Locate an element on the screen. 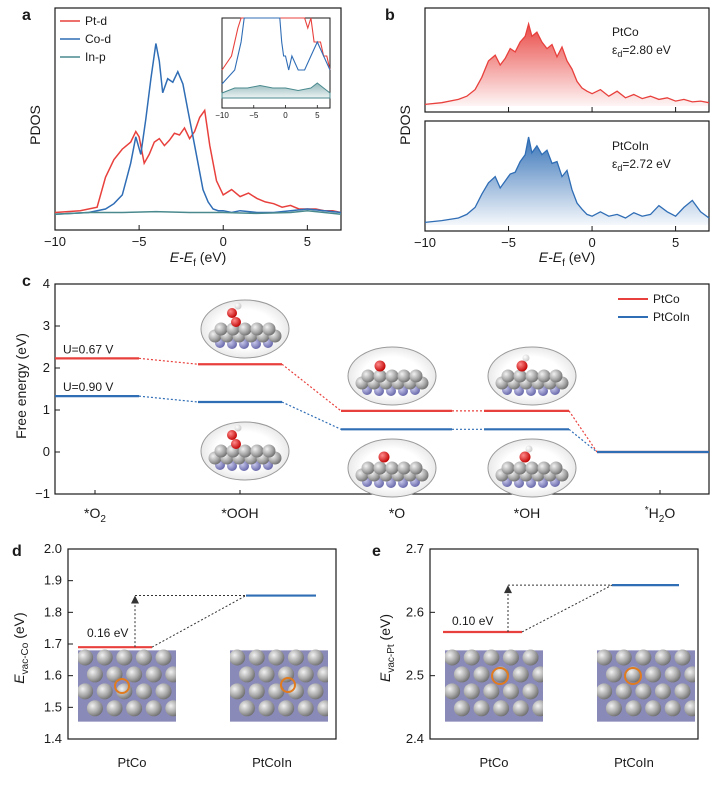 Image resolution: width=716 pixels, height=794 pixels. ytick-label: 2.5 is located at coordinates (415, 675).